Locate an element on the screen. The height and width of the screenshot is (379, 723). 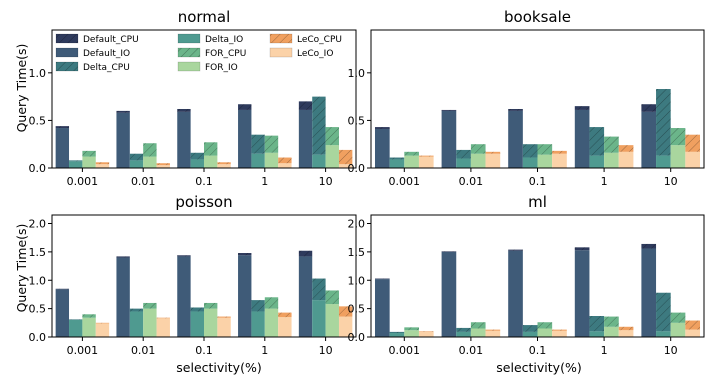
x-tick-label: 0.1 is located at coordinates (538, 181).